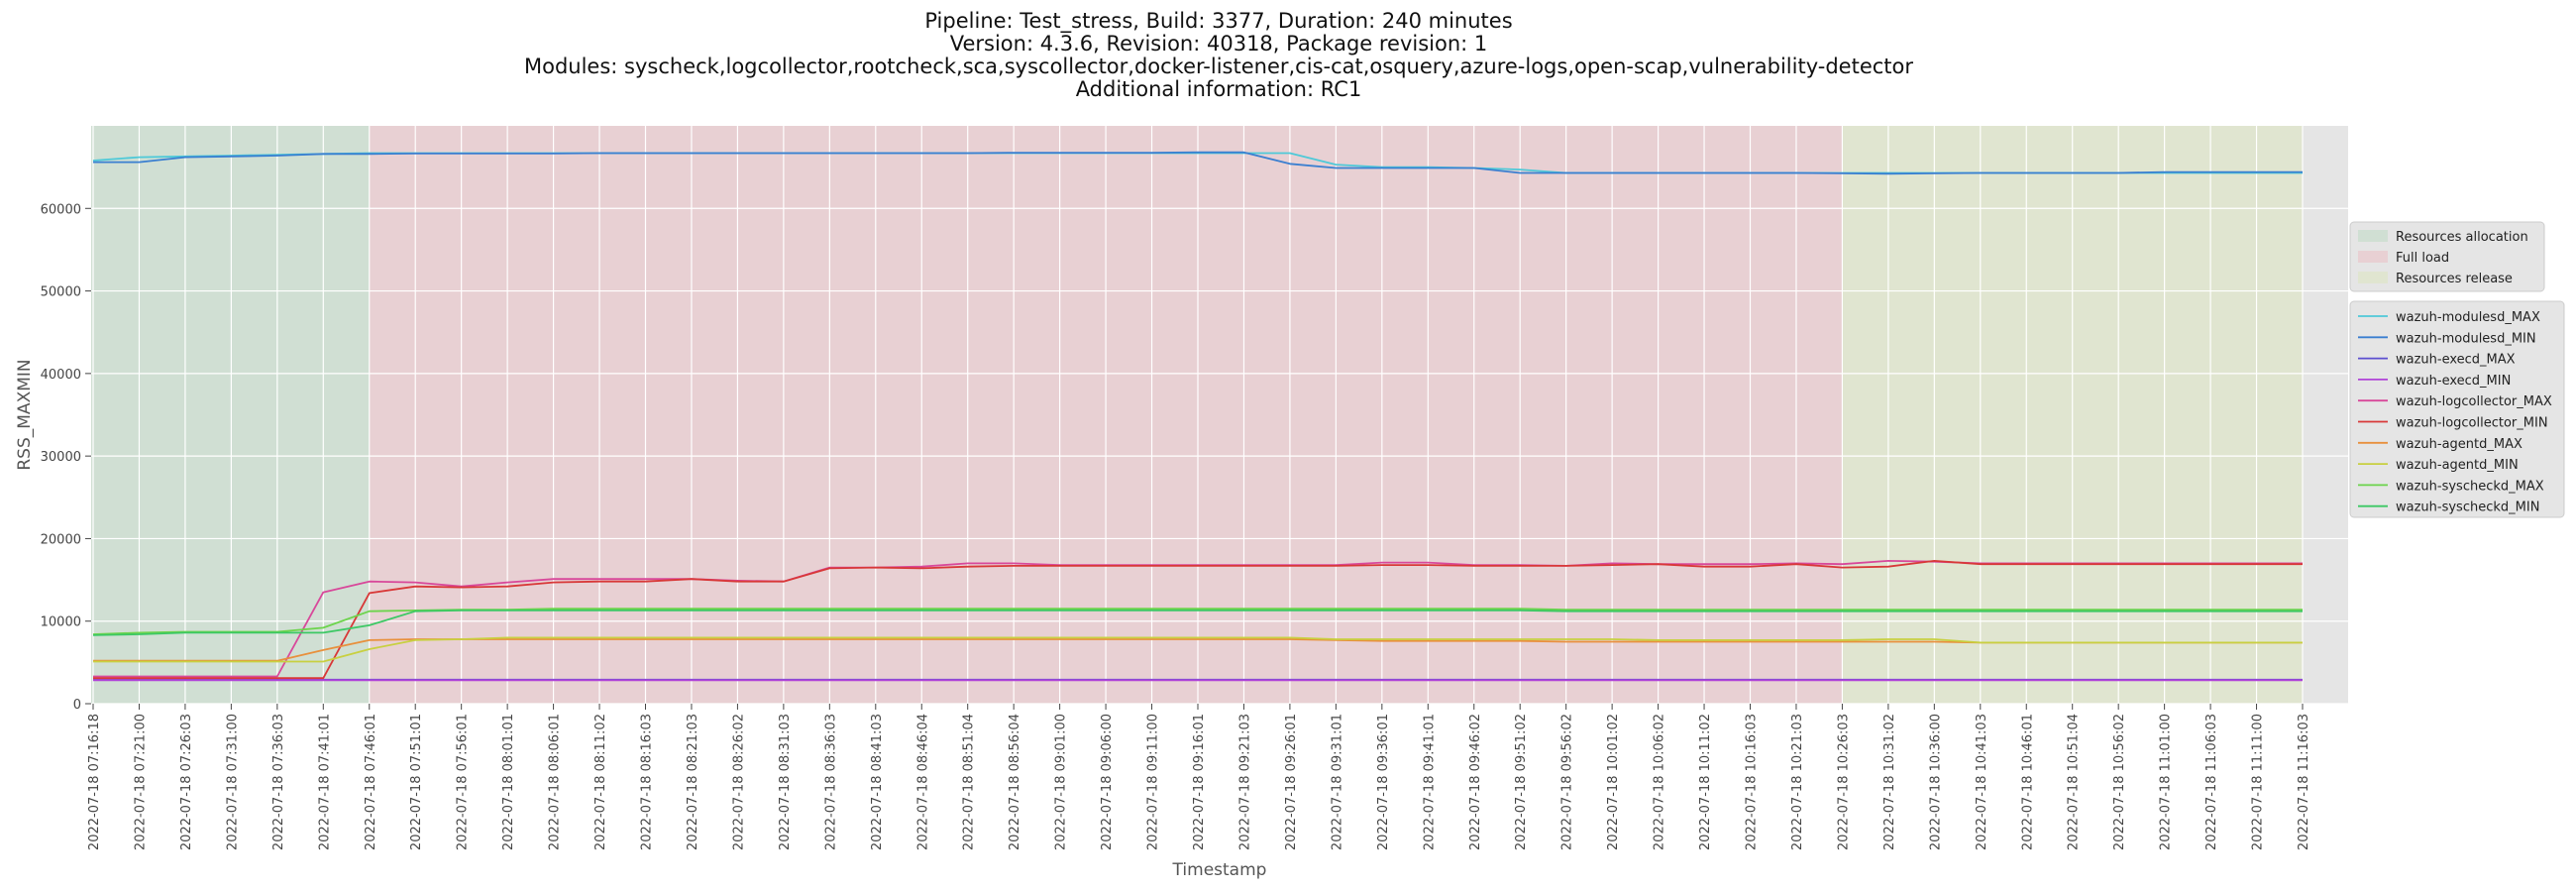 The image size is (2576, 892). What do you see at coordinates (1153, 782) in the screenshot?
I see `x-tick-label: 2022-07-18 09:11:00` at bounding box center [1153, 782].